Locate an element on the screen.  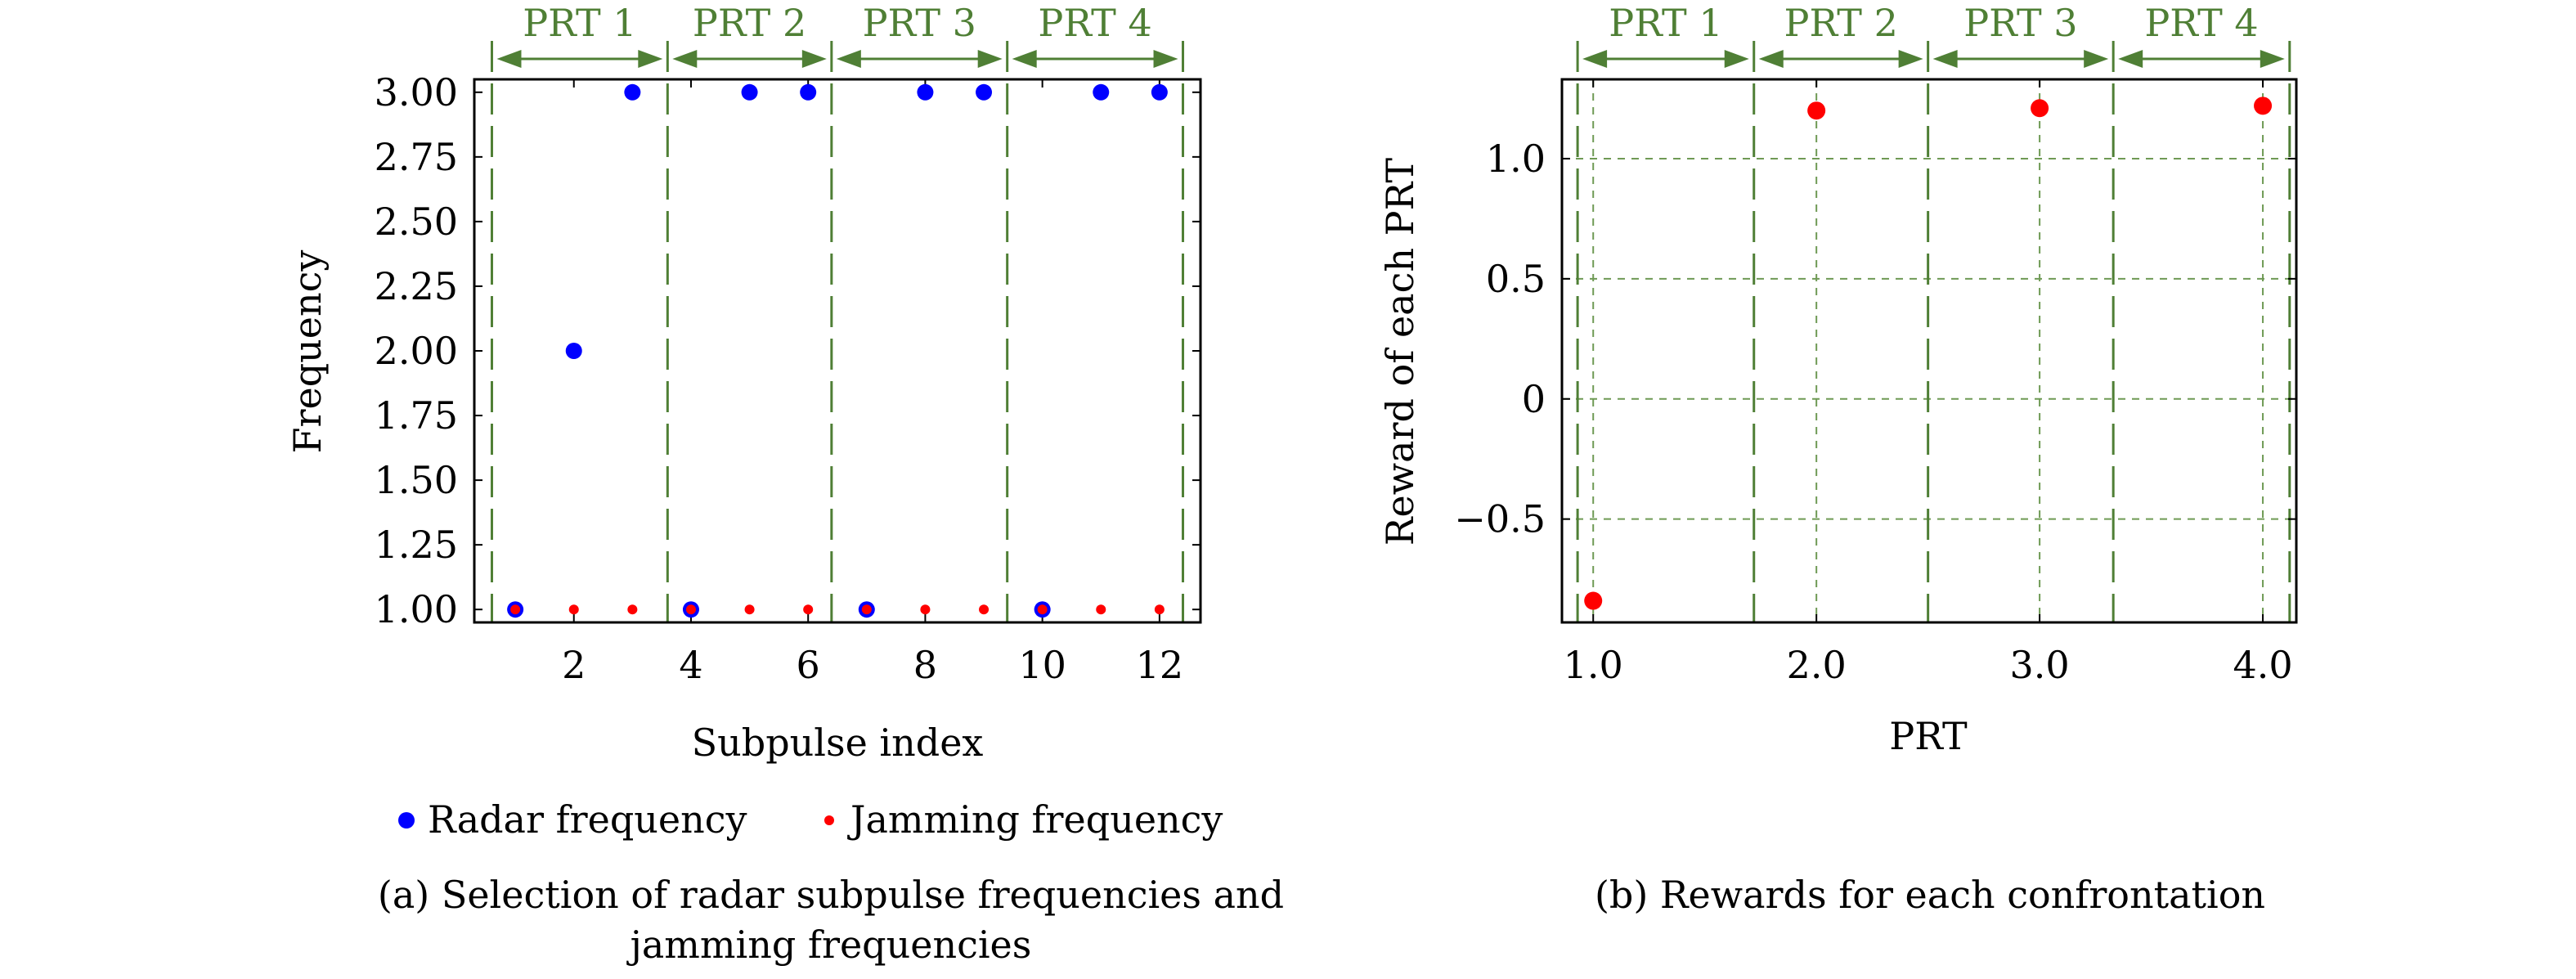
x-tick-label: 4 is located at coordinates (690, 665).